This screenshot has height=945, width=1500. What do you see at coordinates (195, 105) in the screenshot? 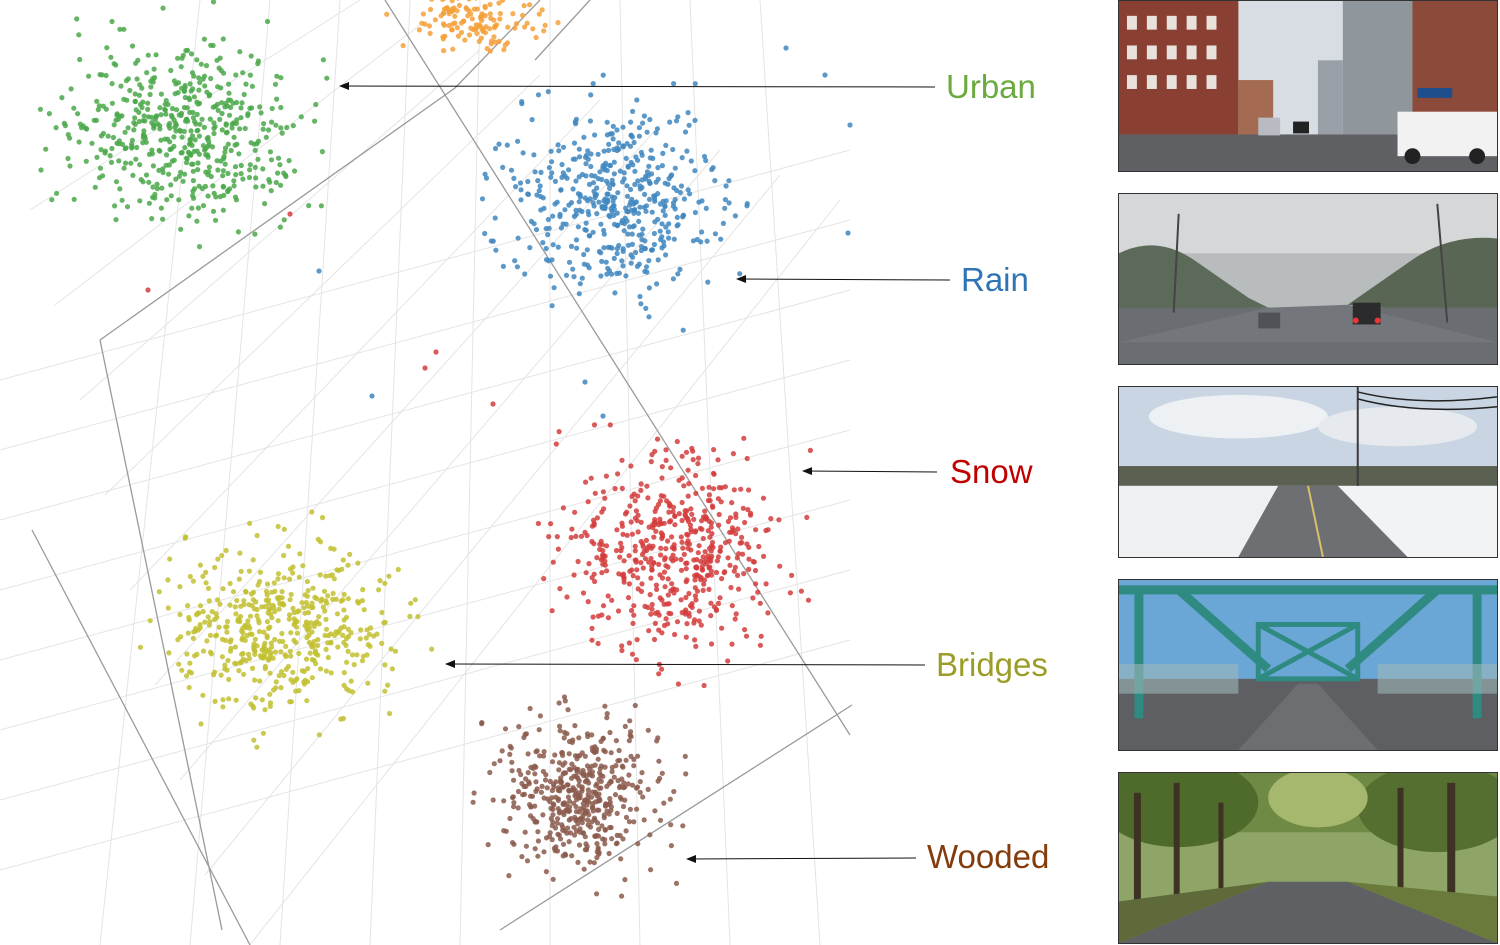
I see `grid-line` at bounding box center [195, 105].